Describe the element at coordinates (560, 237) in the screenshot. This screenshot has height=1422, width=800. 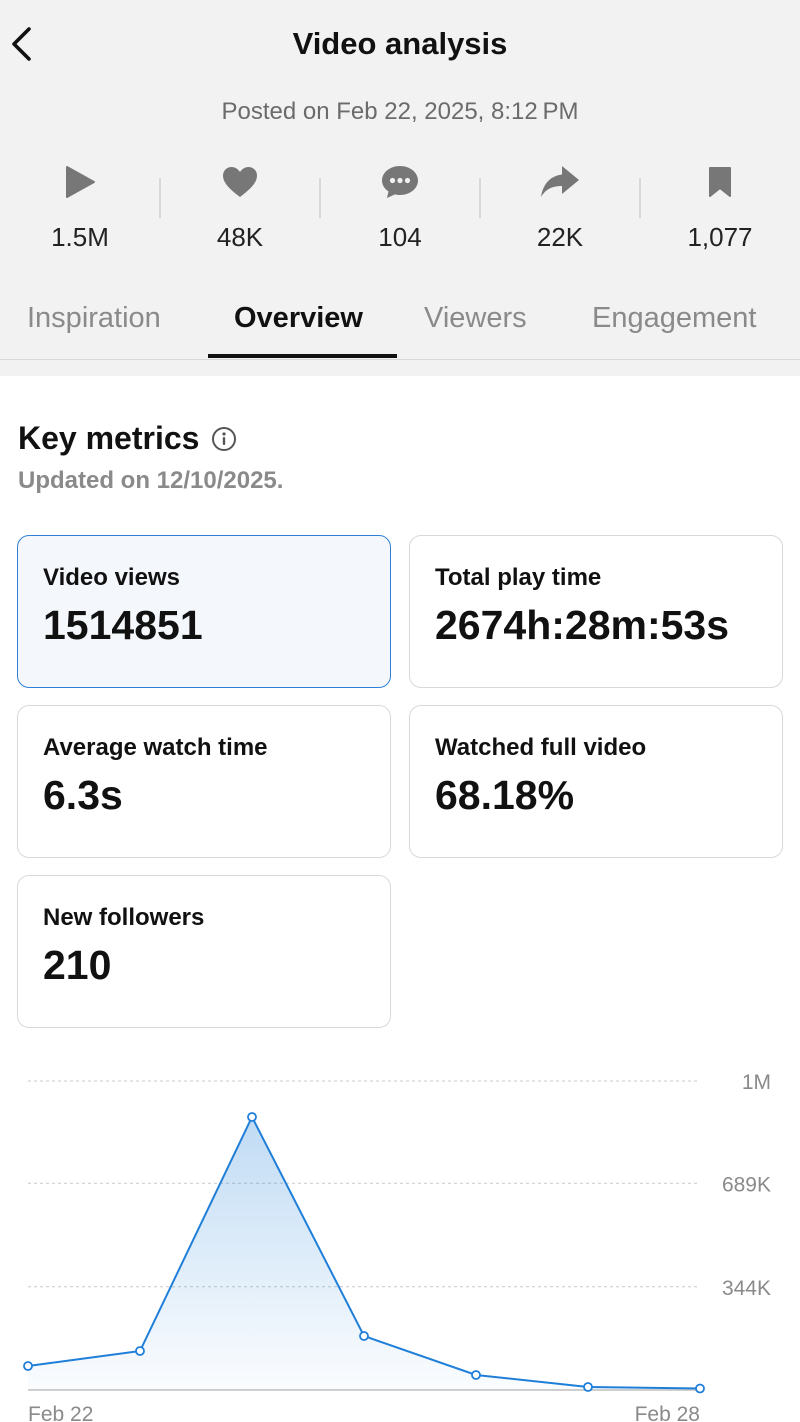
I see `stat-value: 22K` at that location.